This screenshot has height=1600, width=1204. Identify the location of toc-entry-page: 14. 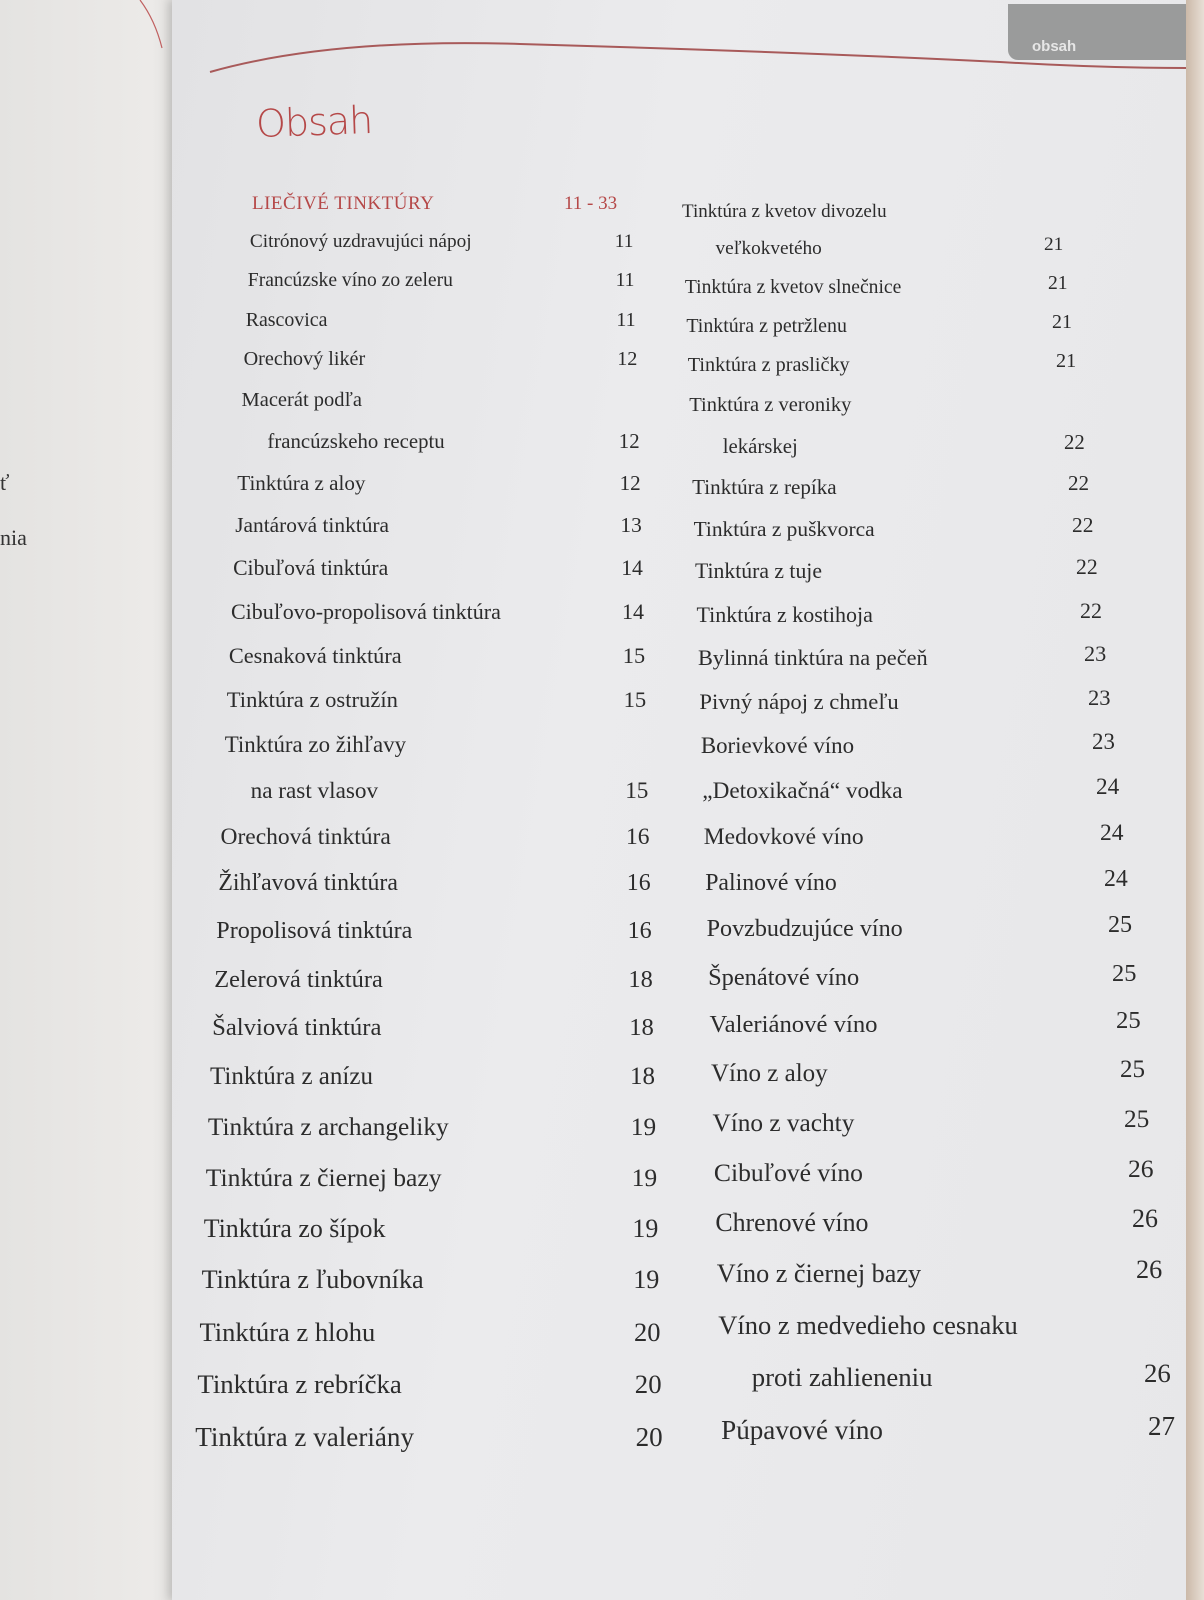
(633, 611).